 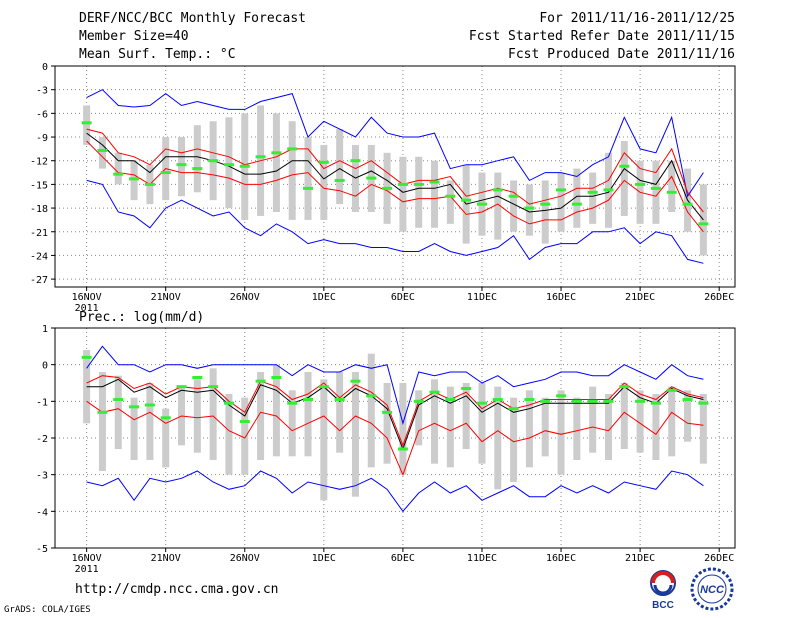 I want to click on temp-ytick-label: -6, so click(x=42, y=114).